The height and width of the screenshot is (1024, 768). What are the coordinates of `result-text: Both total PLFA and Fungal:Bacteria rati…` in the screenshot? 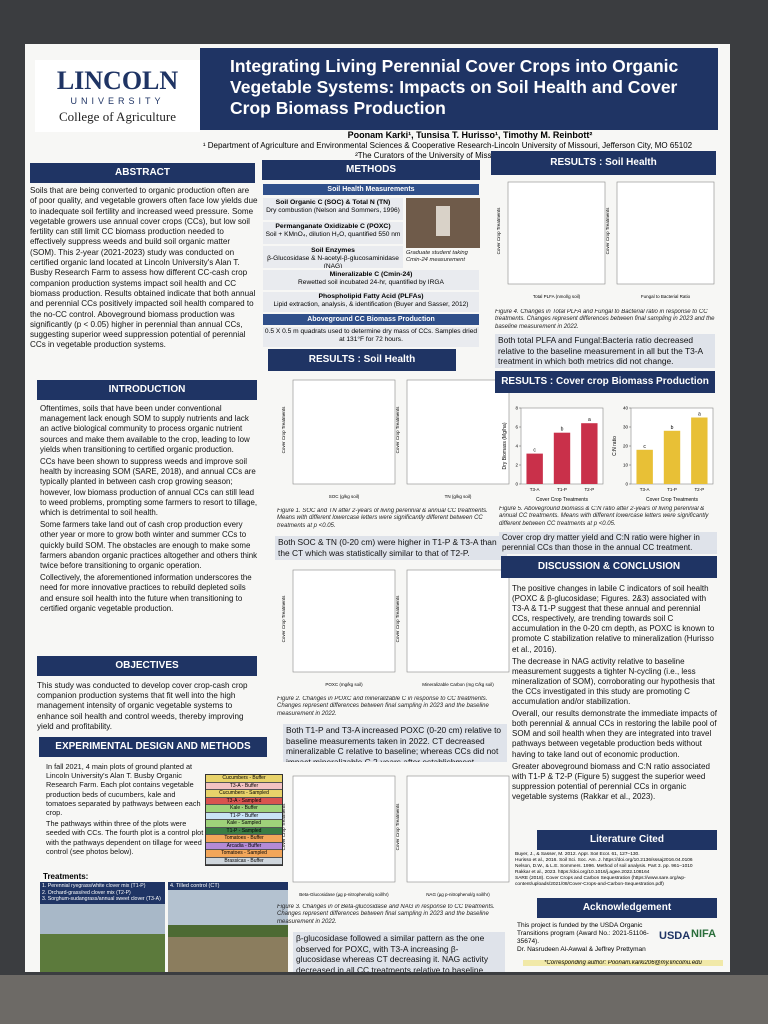 It's located at (605, 351).